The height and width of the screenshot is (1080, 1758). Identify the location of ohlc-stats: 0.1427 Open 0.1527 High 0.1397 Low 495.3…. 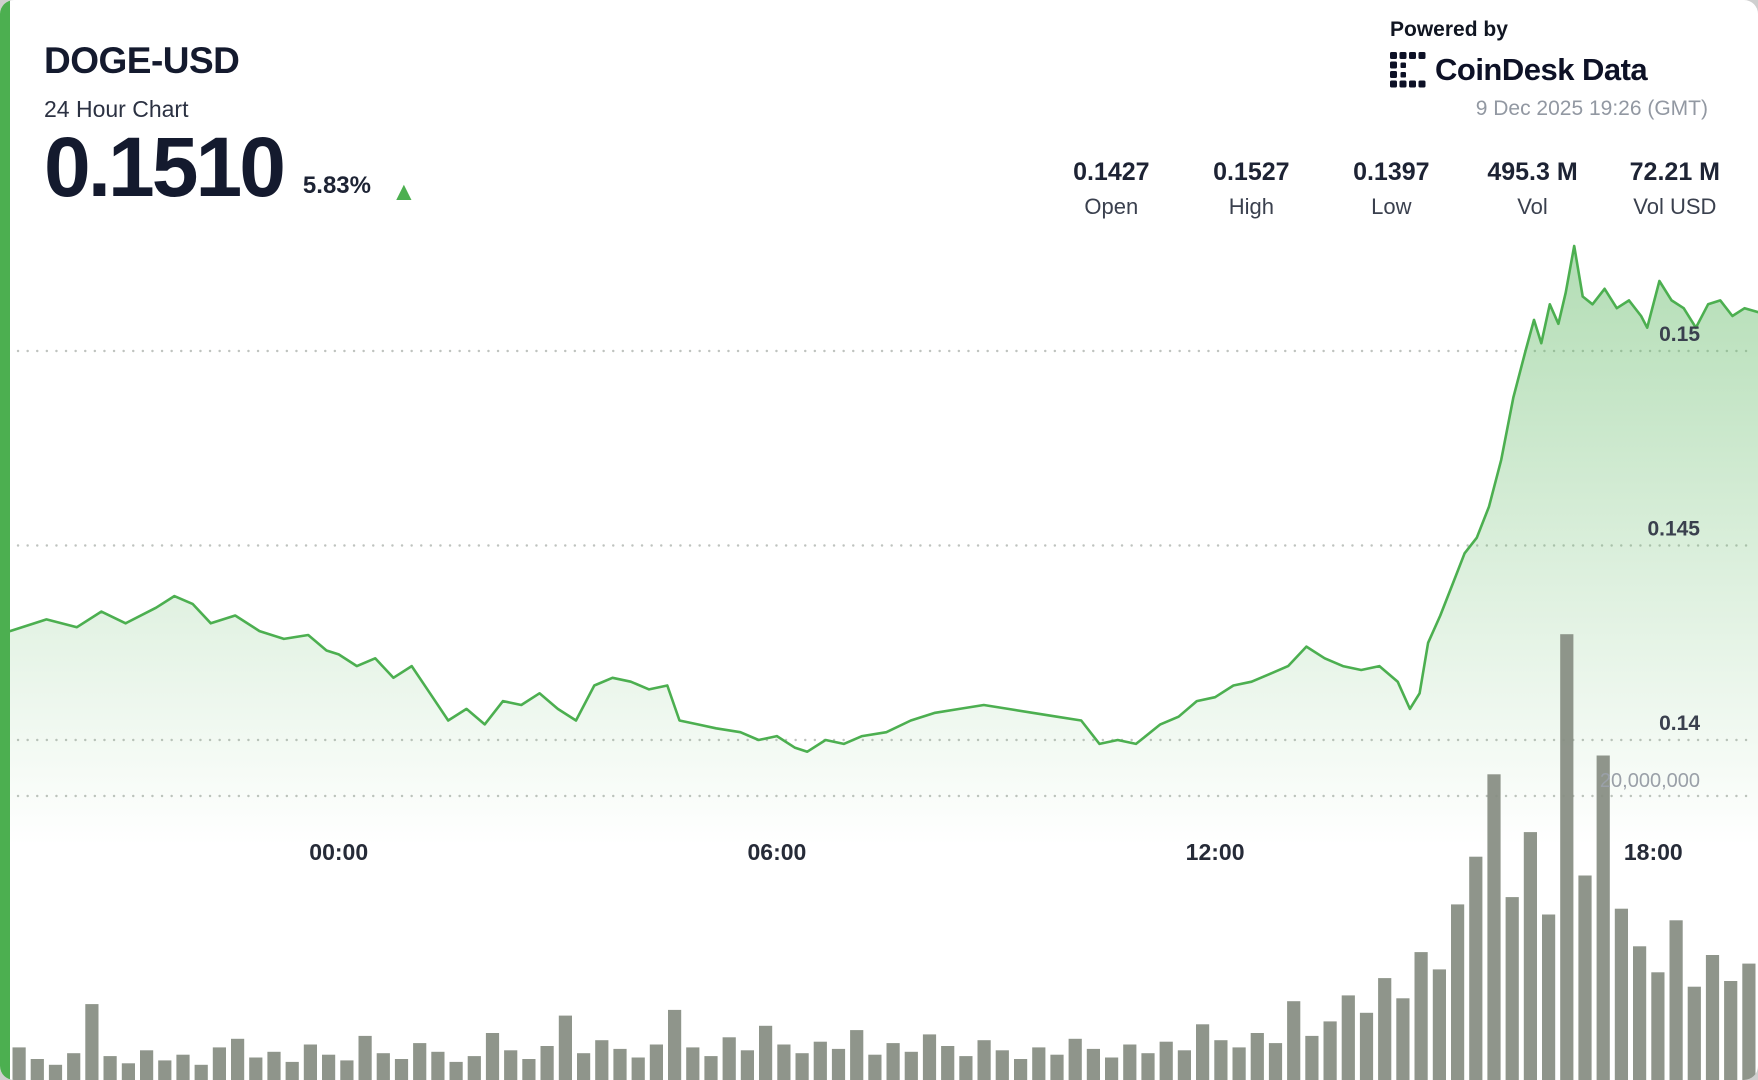
(1393, 189).